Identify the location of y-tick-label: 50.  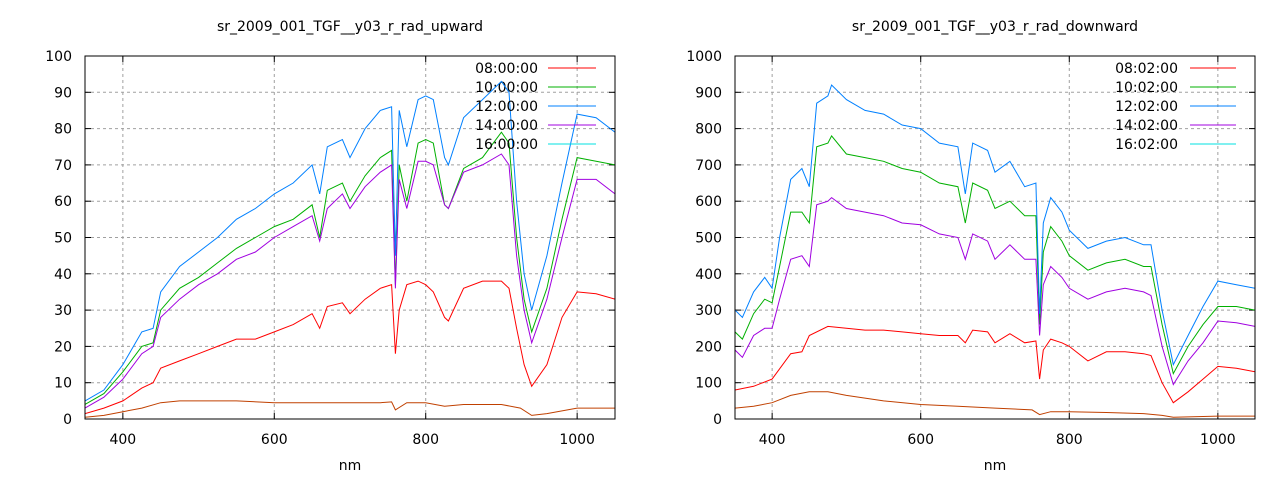
(63, 239).